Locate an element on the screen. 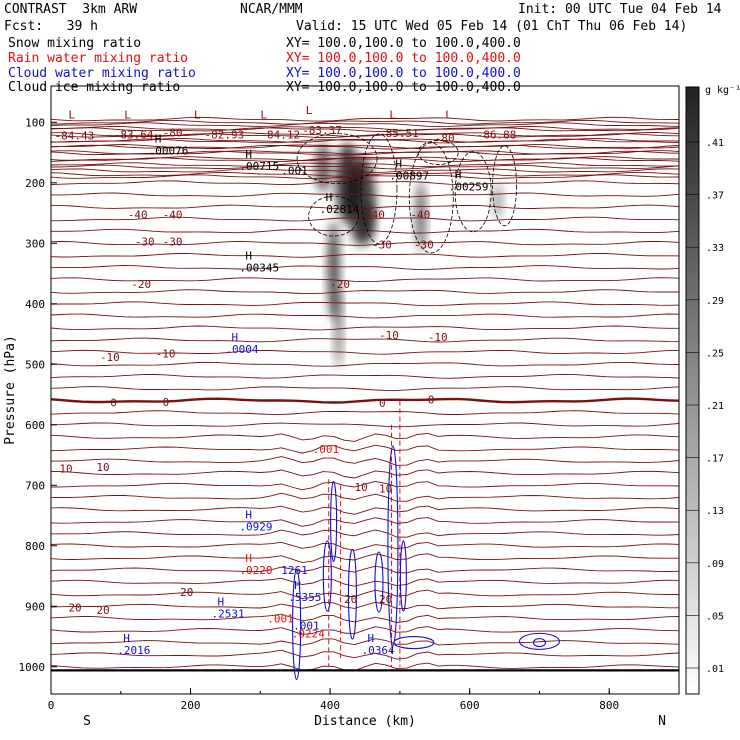 This screenshot has height=740, width=740. x-tick-label: 400 is located at coordinates (330, 705).